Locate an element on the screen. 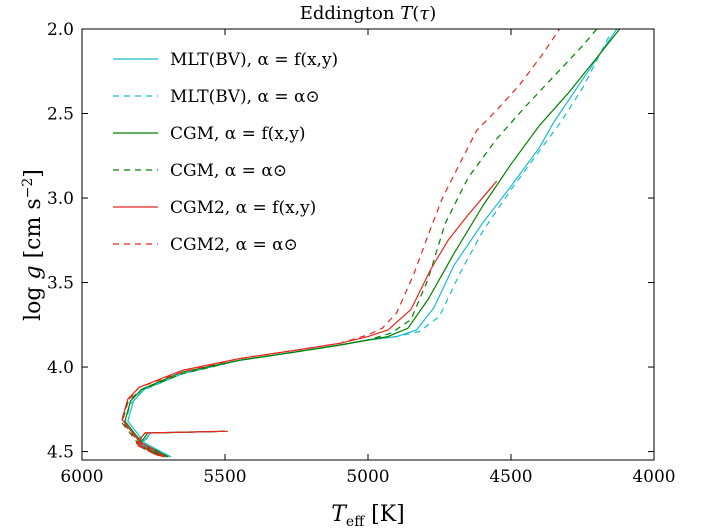 The height and width of the screenshot is (532, 708). y-tick-label: 4.0 is located at coordinates (60, 368).